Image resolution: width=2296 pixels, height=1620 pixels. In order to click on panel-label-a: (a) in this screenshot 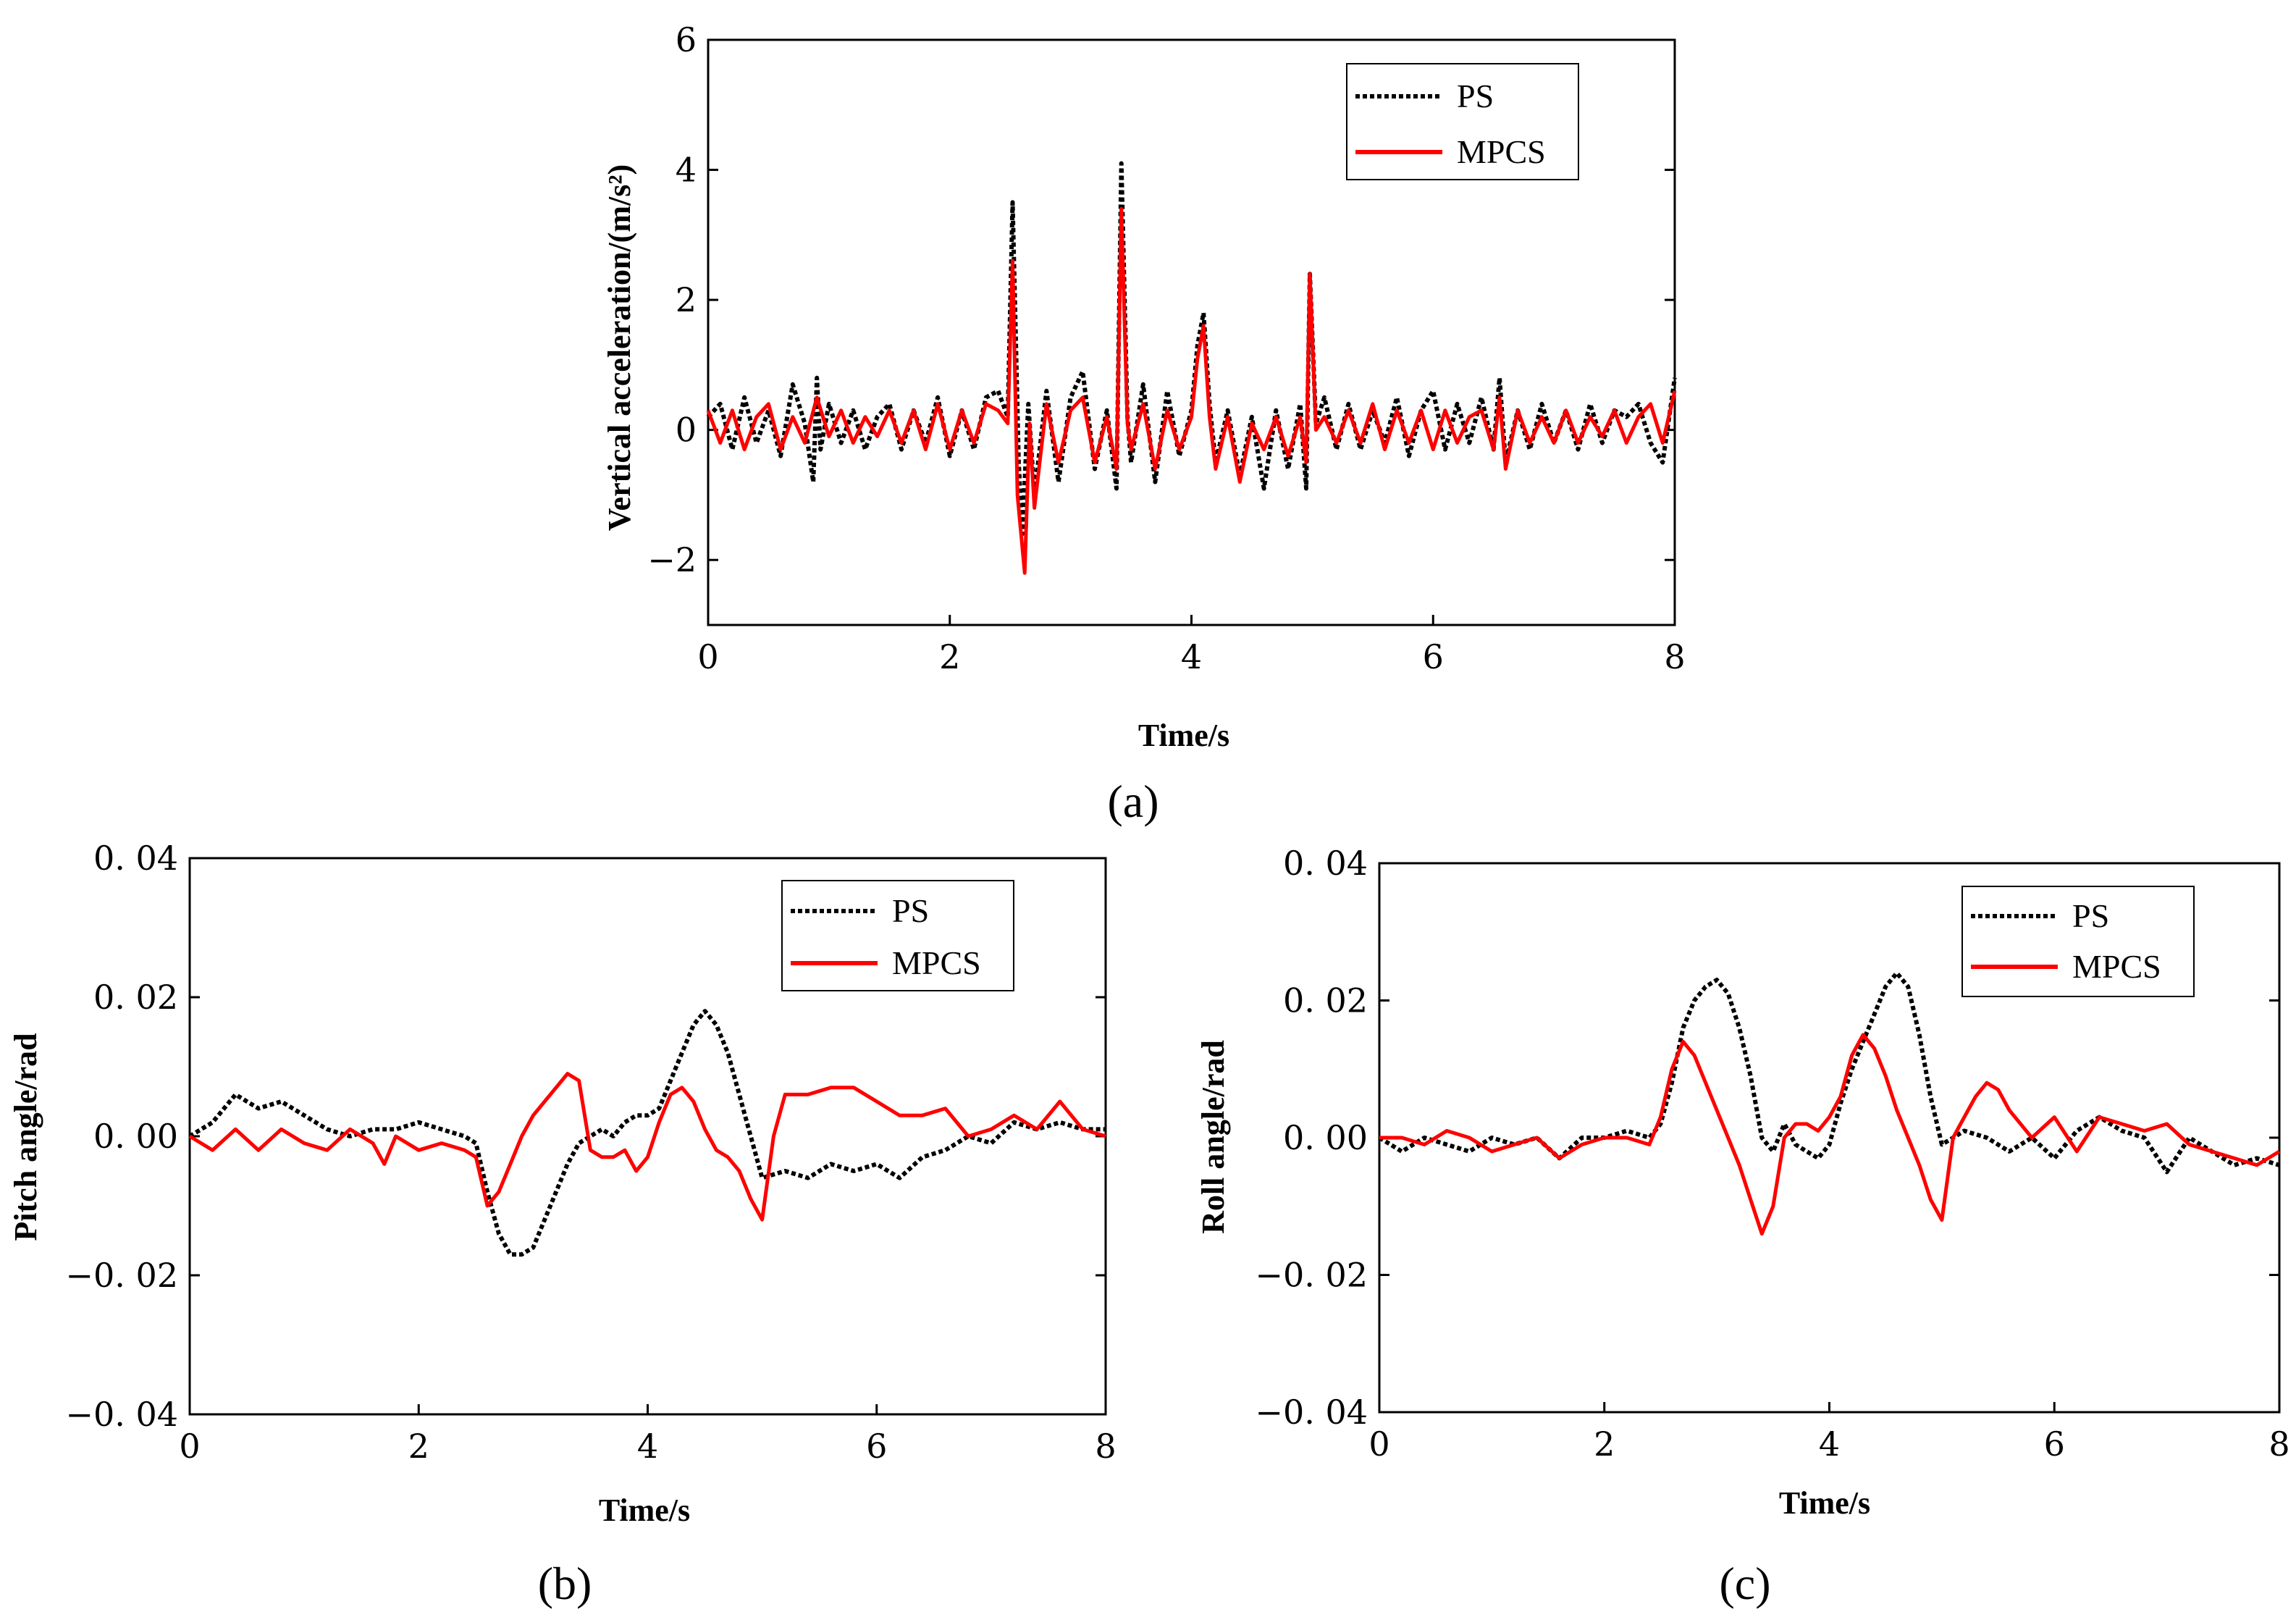, I will do `click(1132, 801)`.